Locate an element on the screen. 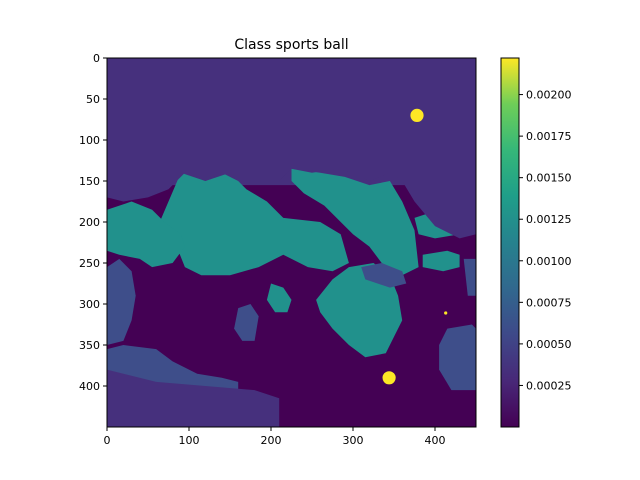 This screenshot has height=480, width=640. y-tick-label: 200 is located at coordinates (89, 222).